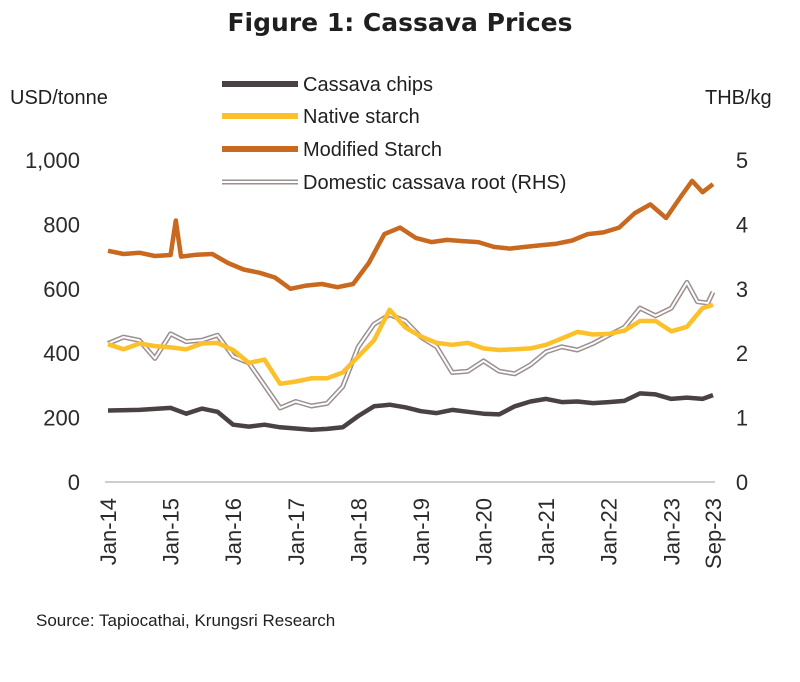 The image size is (800, 682). I want to click on right-tick-label: 1, so click(742, 418).